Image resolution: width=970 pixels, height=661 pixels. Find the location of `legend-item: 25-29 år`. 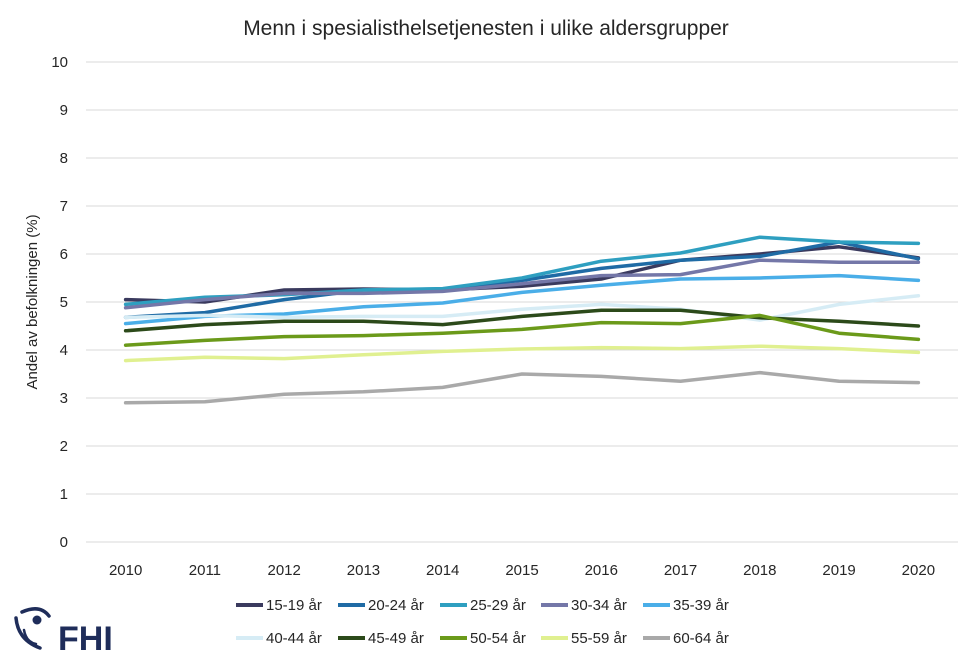

legend-item: 25-29 år is located at coordinates (483, 605).